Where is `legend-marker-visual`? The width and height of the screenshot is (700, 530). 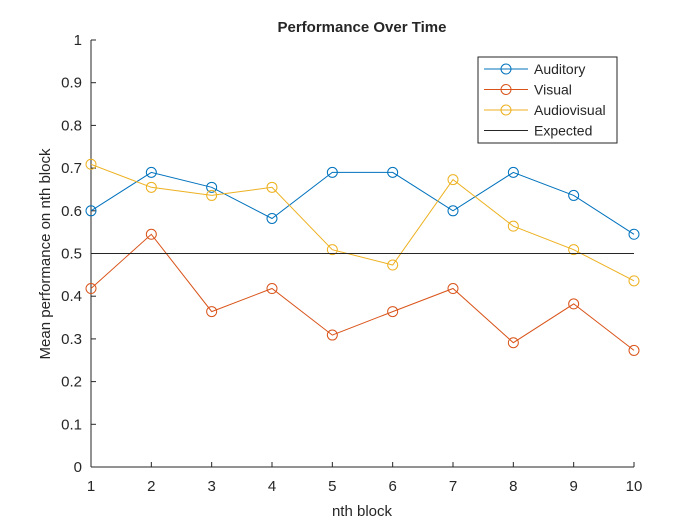
legend-marker-visual is located at coordinates (506, 89).